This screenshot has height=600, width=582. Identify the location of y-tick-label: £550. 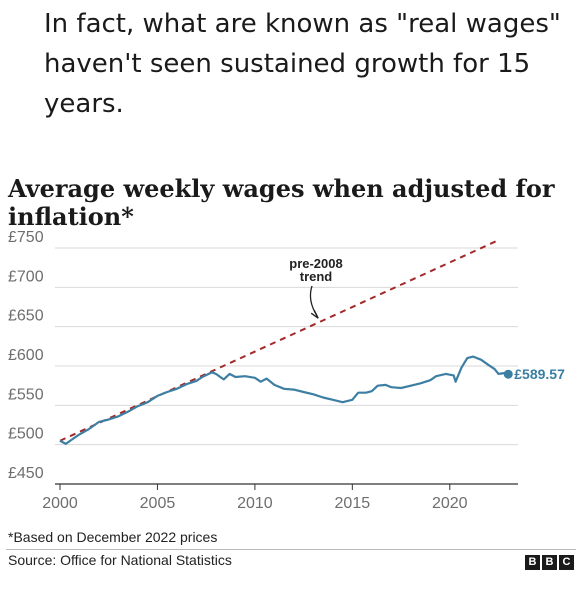
(26, 394).